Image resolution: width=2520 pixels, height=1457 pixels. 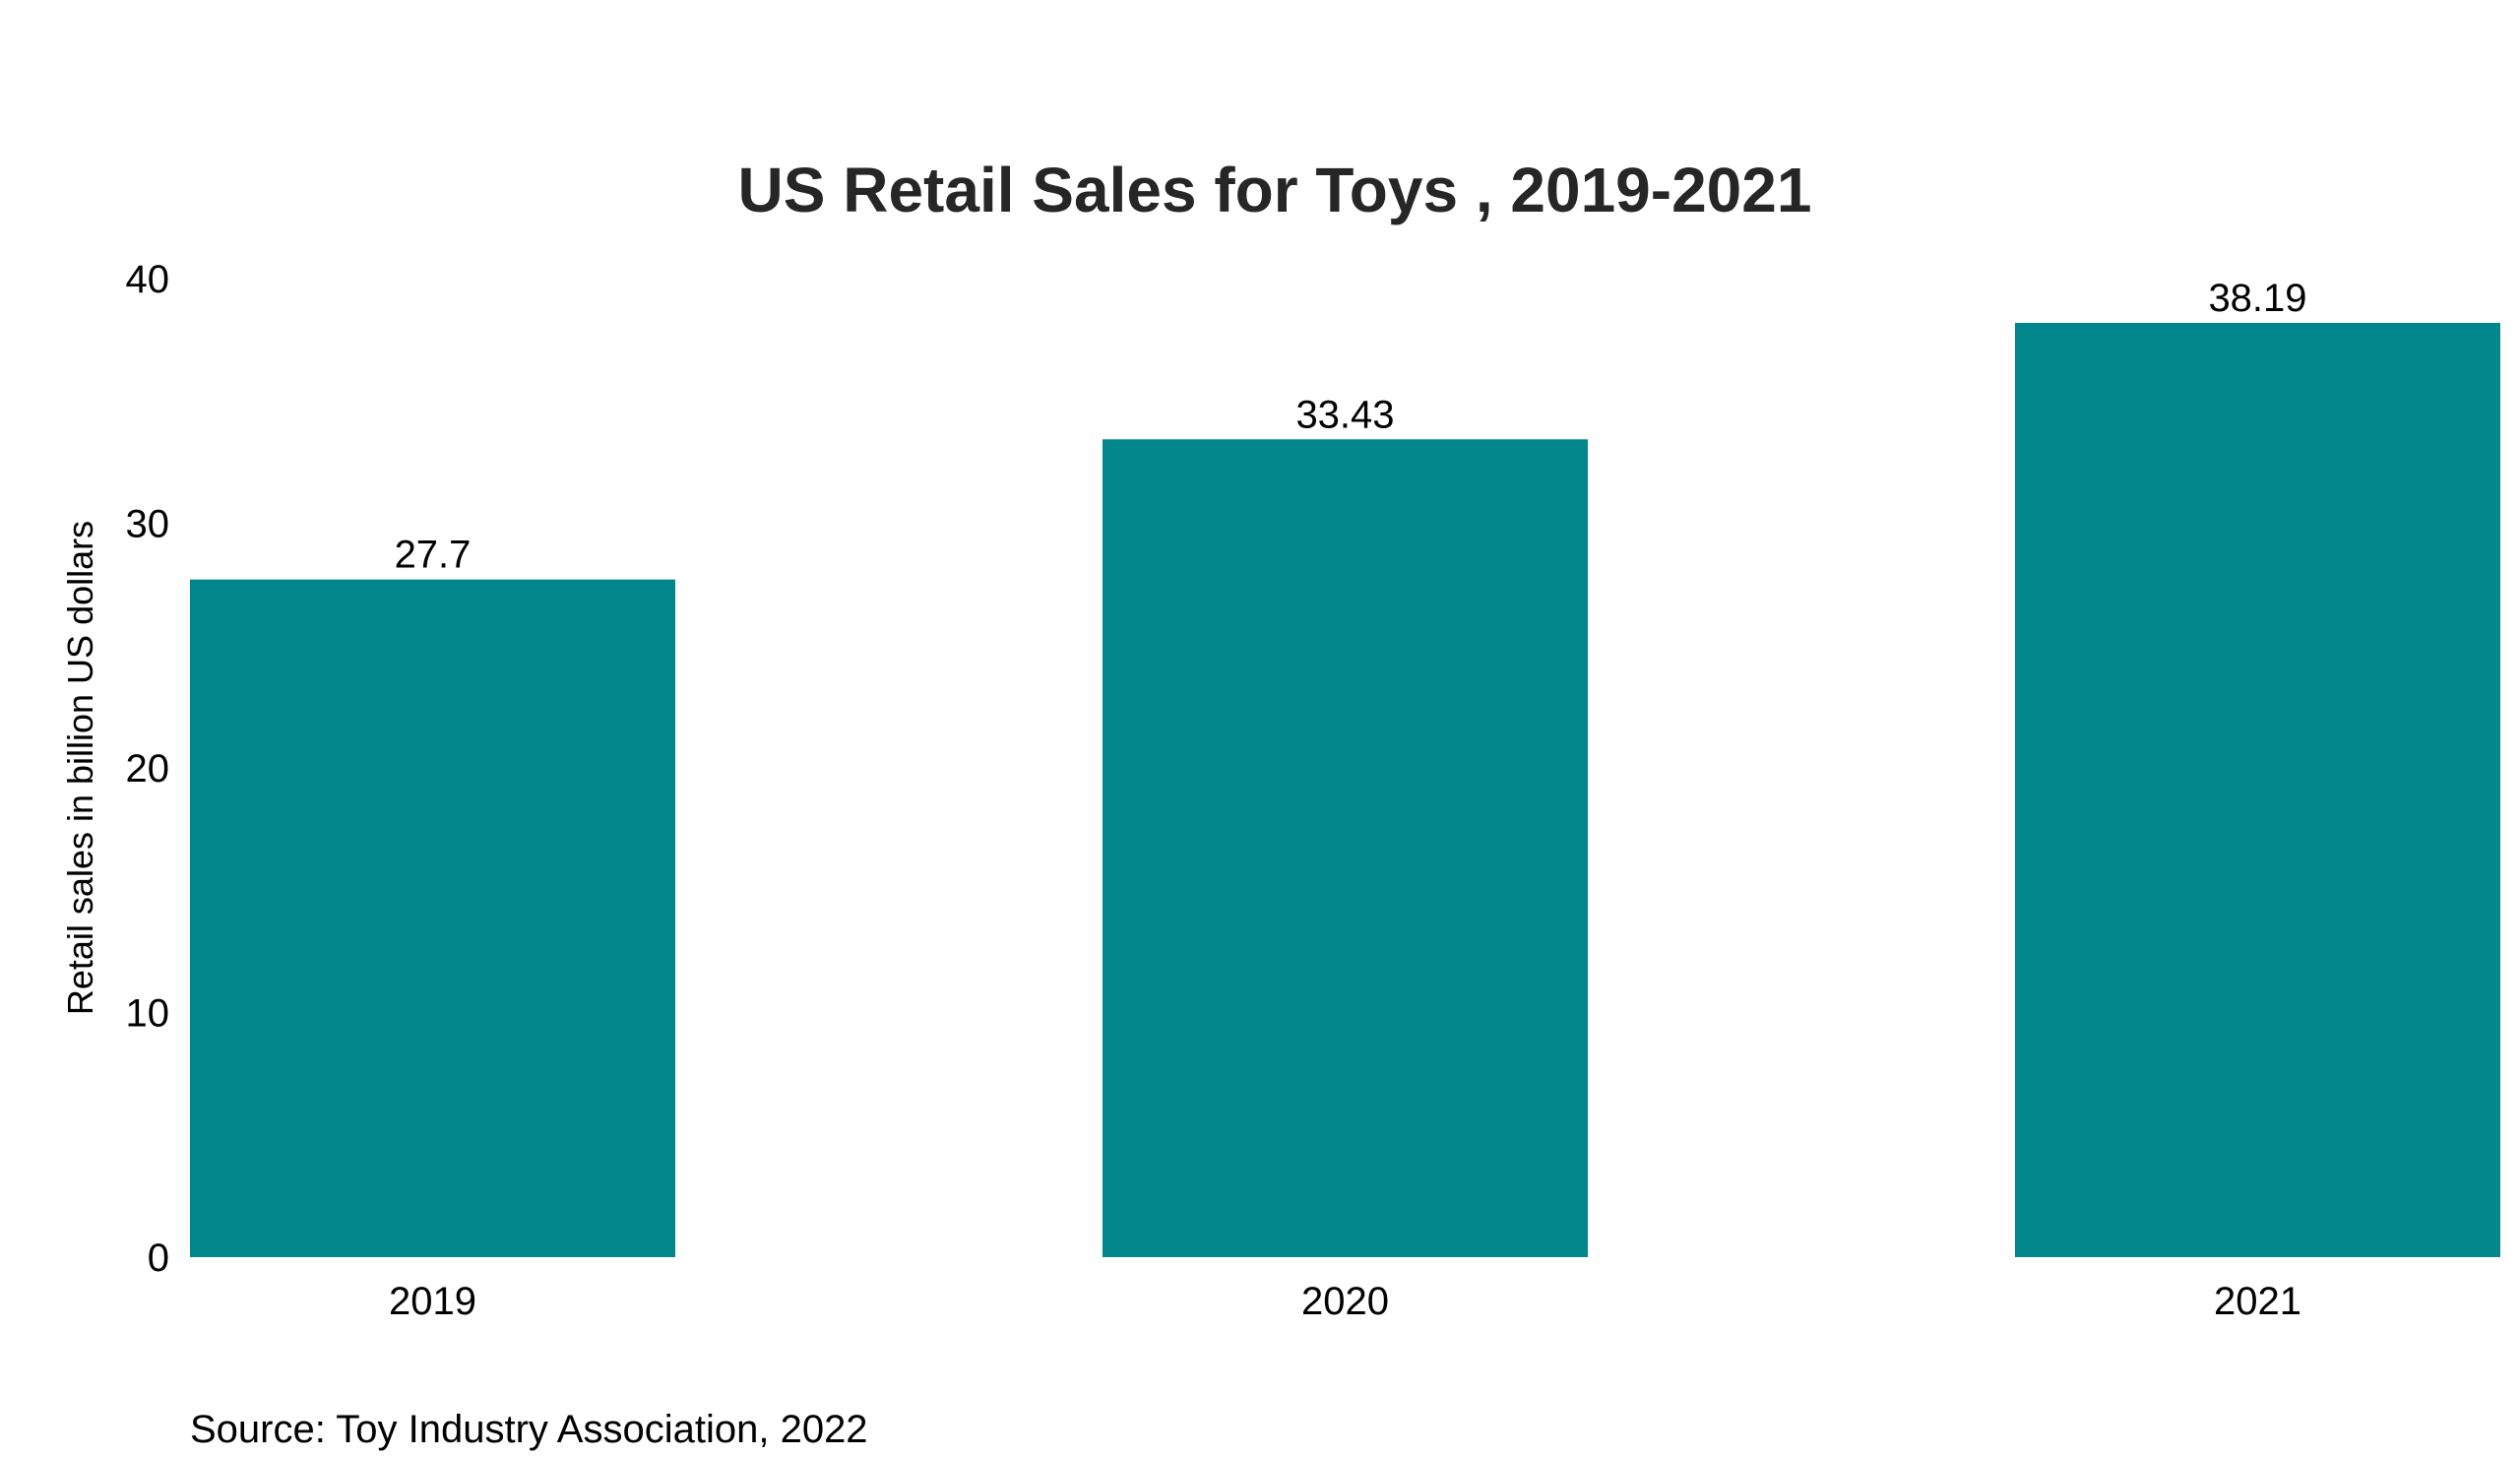 I want to click on x-tick-label-2020: 2020, so click(x=1345, y=1301).